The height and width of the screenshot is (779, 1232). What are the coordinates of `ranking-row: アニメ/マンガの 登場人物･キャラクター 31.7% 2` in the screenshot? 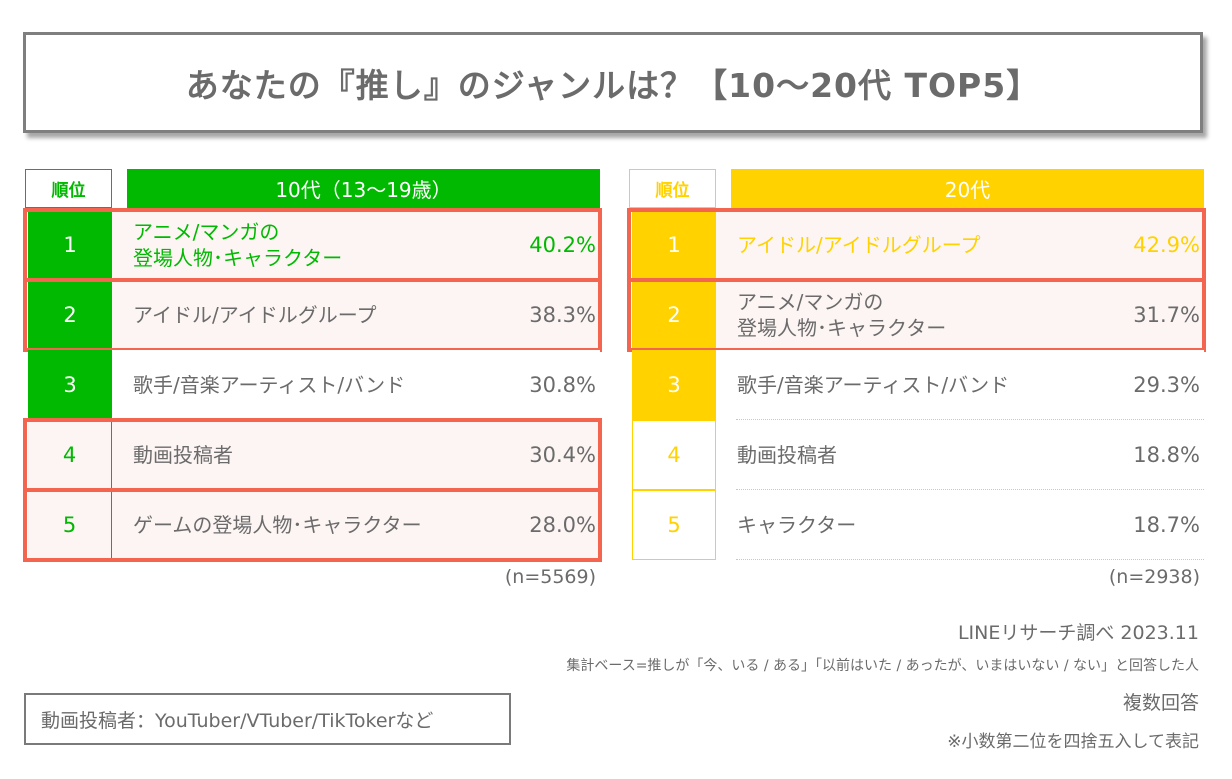 It's located at (918, 315).